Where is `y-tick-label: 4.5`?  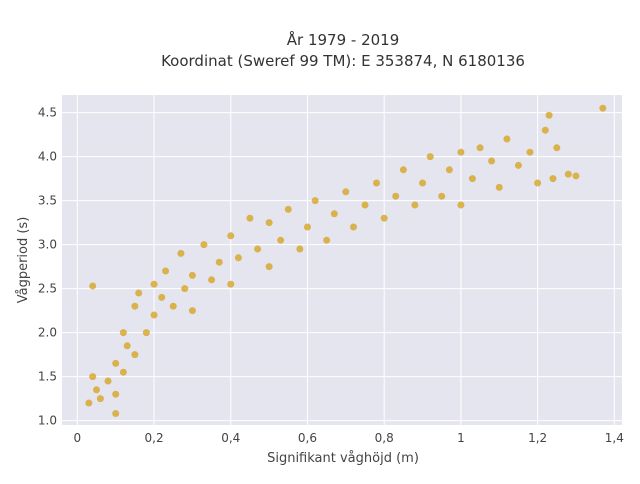
y-tick-label: 4.5 is located at coordinates (47, 113).